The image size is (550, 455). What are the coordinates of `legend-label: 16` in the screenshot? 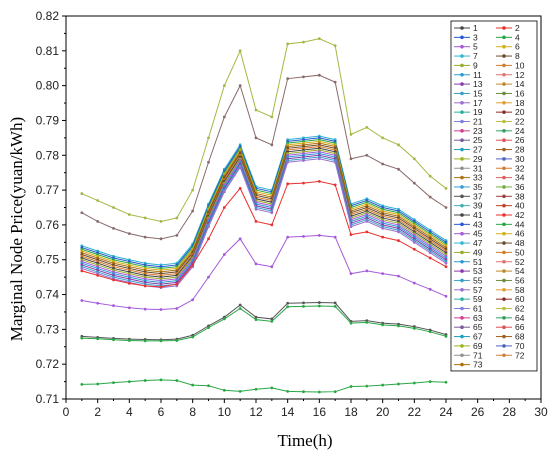 It's located at (520, 93).